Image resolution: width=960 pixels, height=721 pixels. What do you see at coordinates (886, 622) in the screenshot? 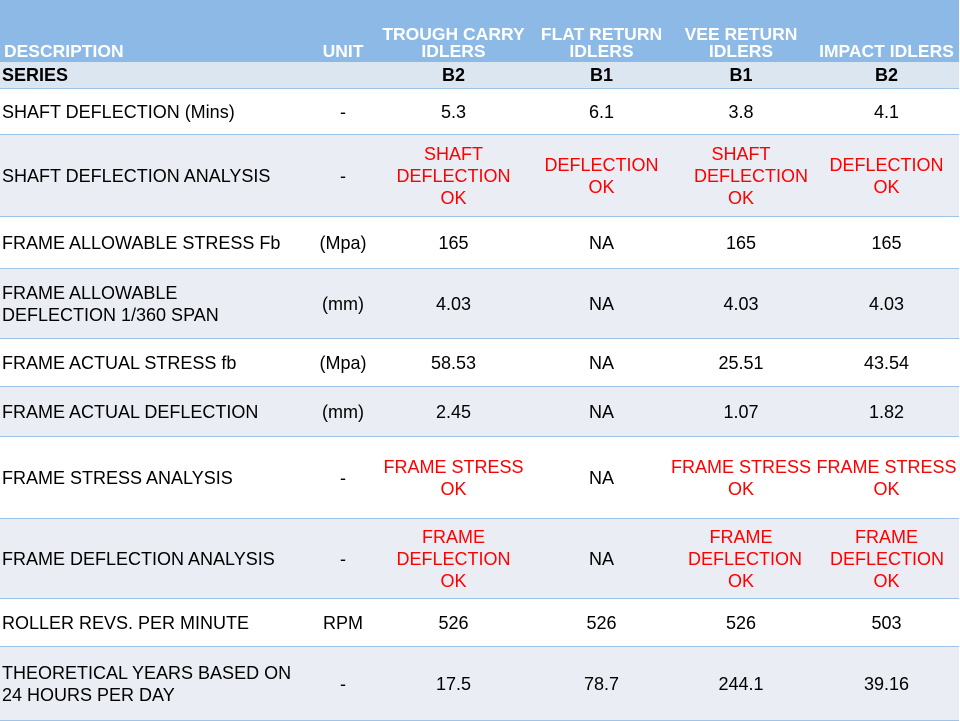
I see `cell-impact: 503` at bounding box center [886, 622].